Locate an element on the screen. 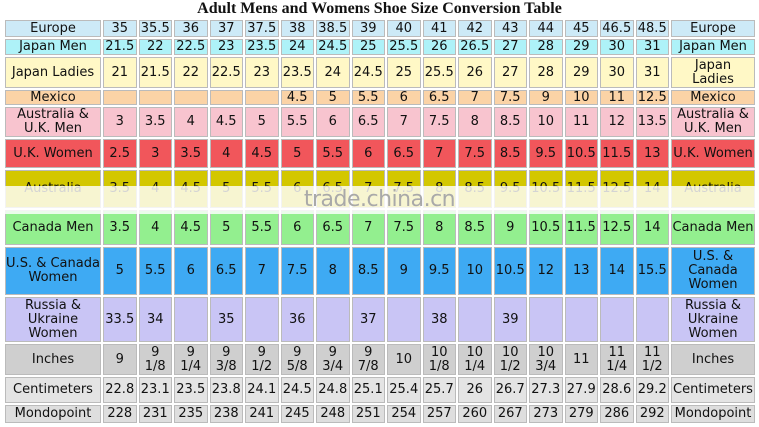 The image size is (759, 427). size-cell: 29.2 is located at coordinates (652, 390).